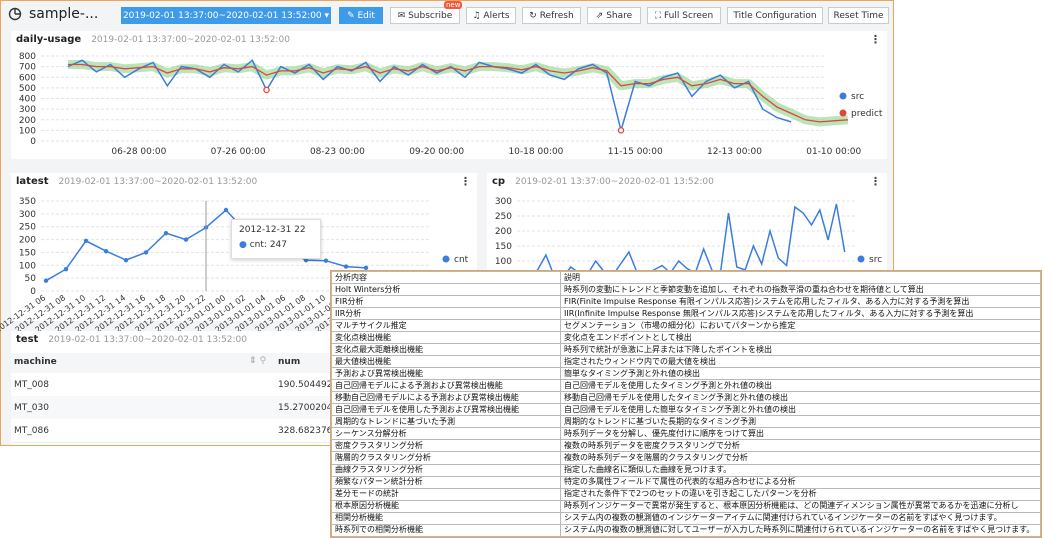 This screenshot has width=1044, height=538. What do you see at coordinates (800, 338) in the screenshot?
I see `table-cell: 変化点をエンドポイントとして検出` at bounding box center [800, 338].